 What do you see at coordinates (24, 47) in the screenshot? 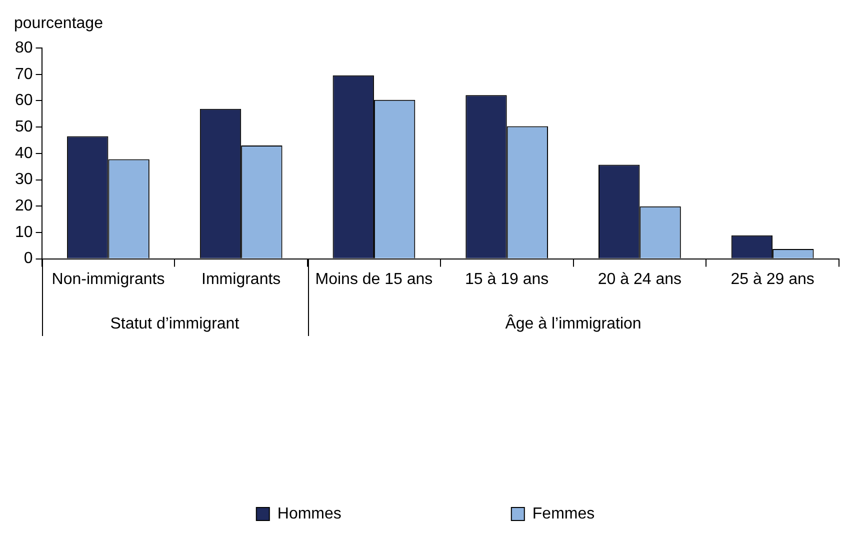
I see `y-tick-label: 80` at bounding box center [24, 47].